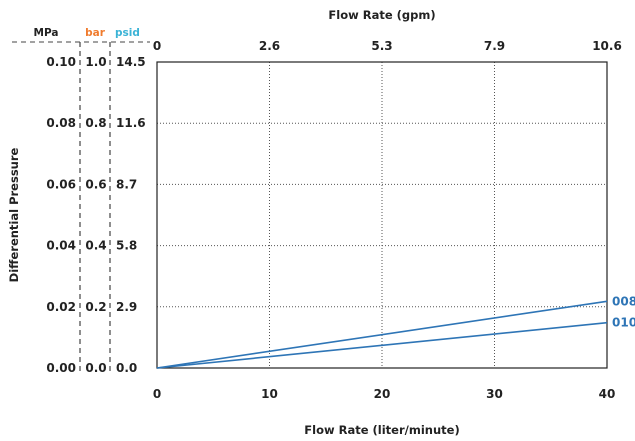 Image resolution: width=635 pixels, height=441 pixels. I want to click on bottom-tick-label: 0, so click(157, 394).